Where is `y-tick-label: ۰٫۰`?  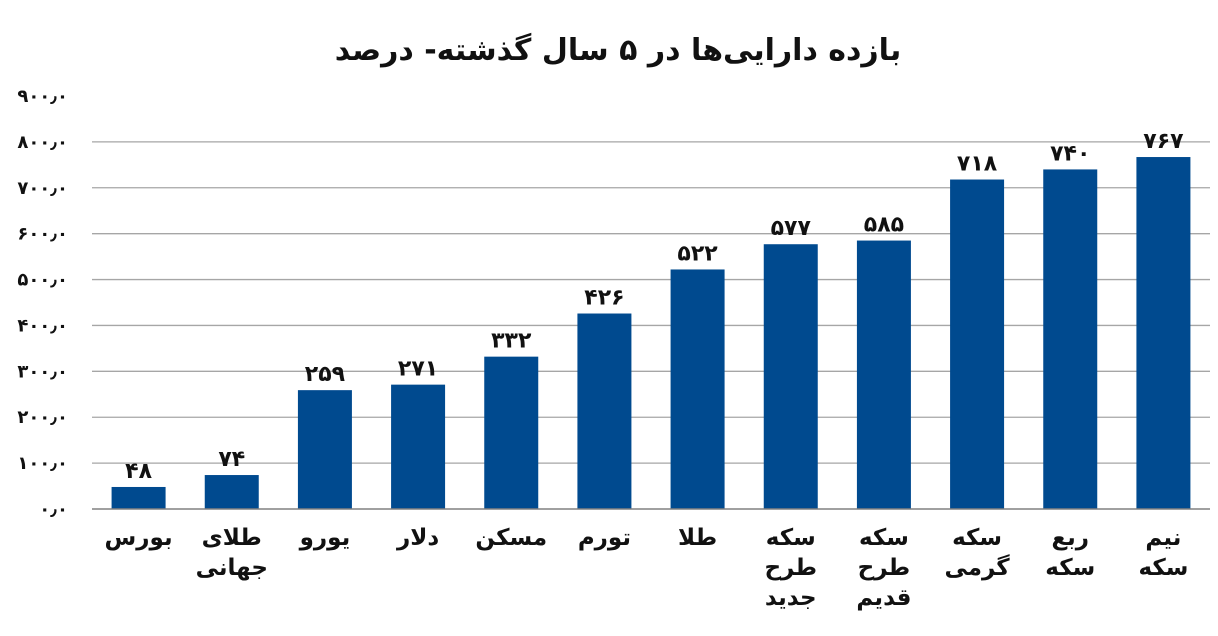 y-tick-label: ۰٫۰ is located at coordinates (53, 509).